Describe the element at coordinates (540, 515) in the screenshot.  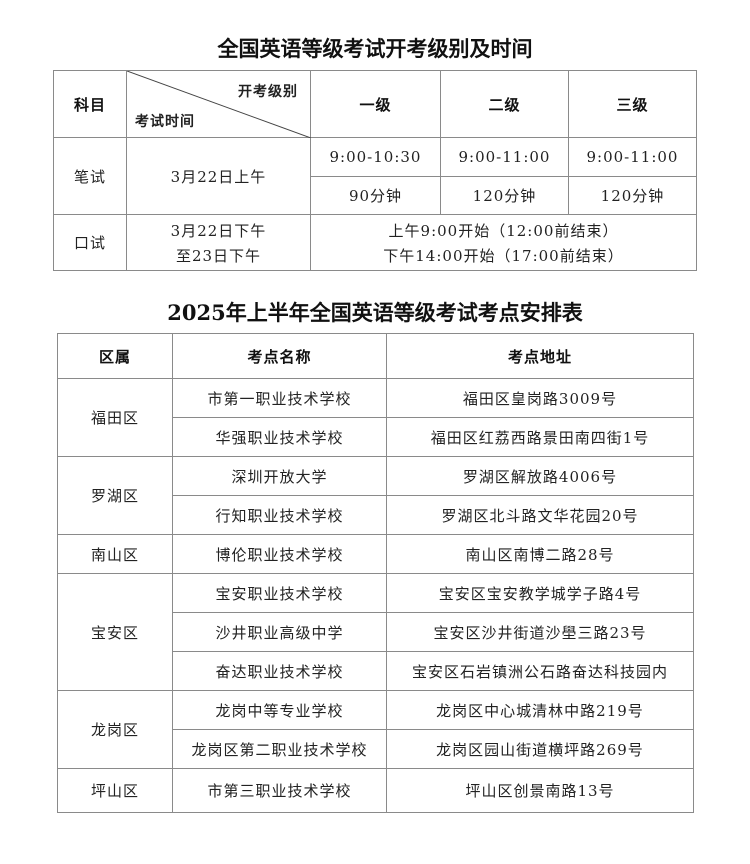
I see `venue-address: 罗湖区北斗路文华花园20号` at that location.